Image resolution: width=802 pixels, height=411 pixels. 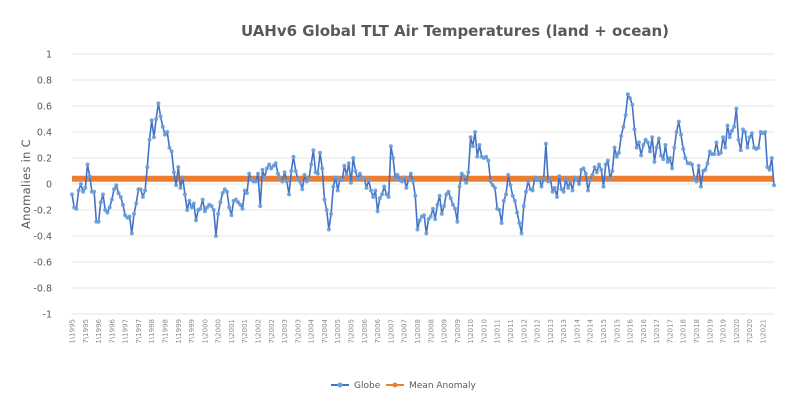 I want to click on y-tick-label: 0.2, so click(x=44, y=159).